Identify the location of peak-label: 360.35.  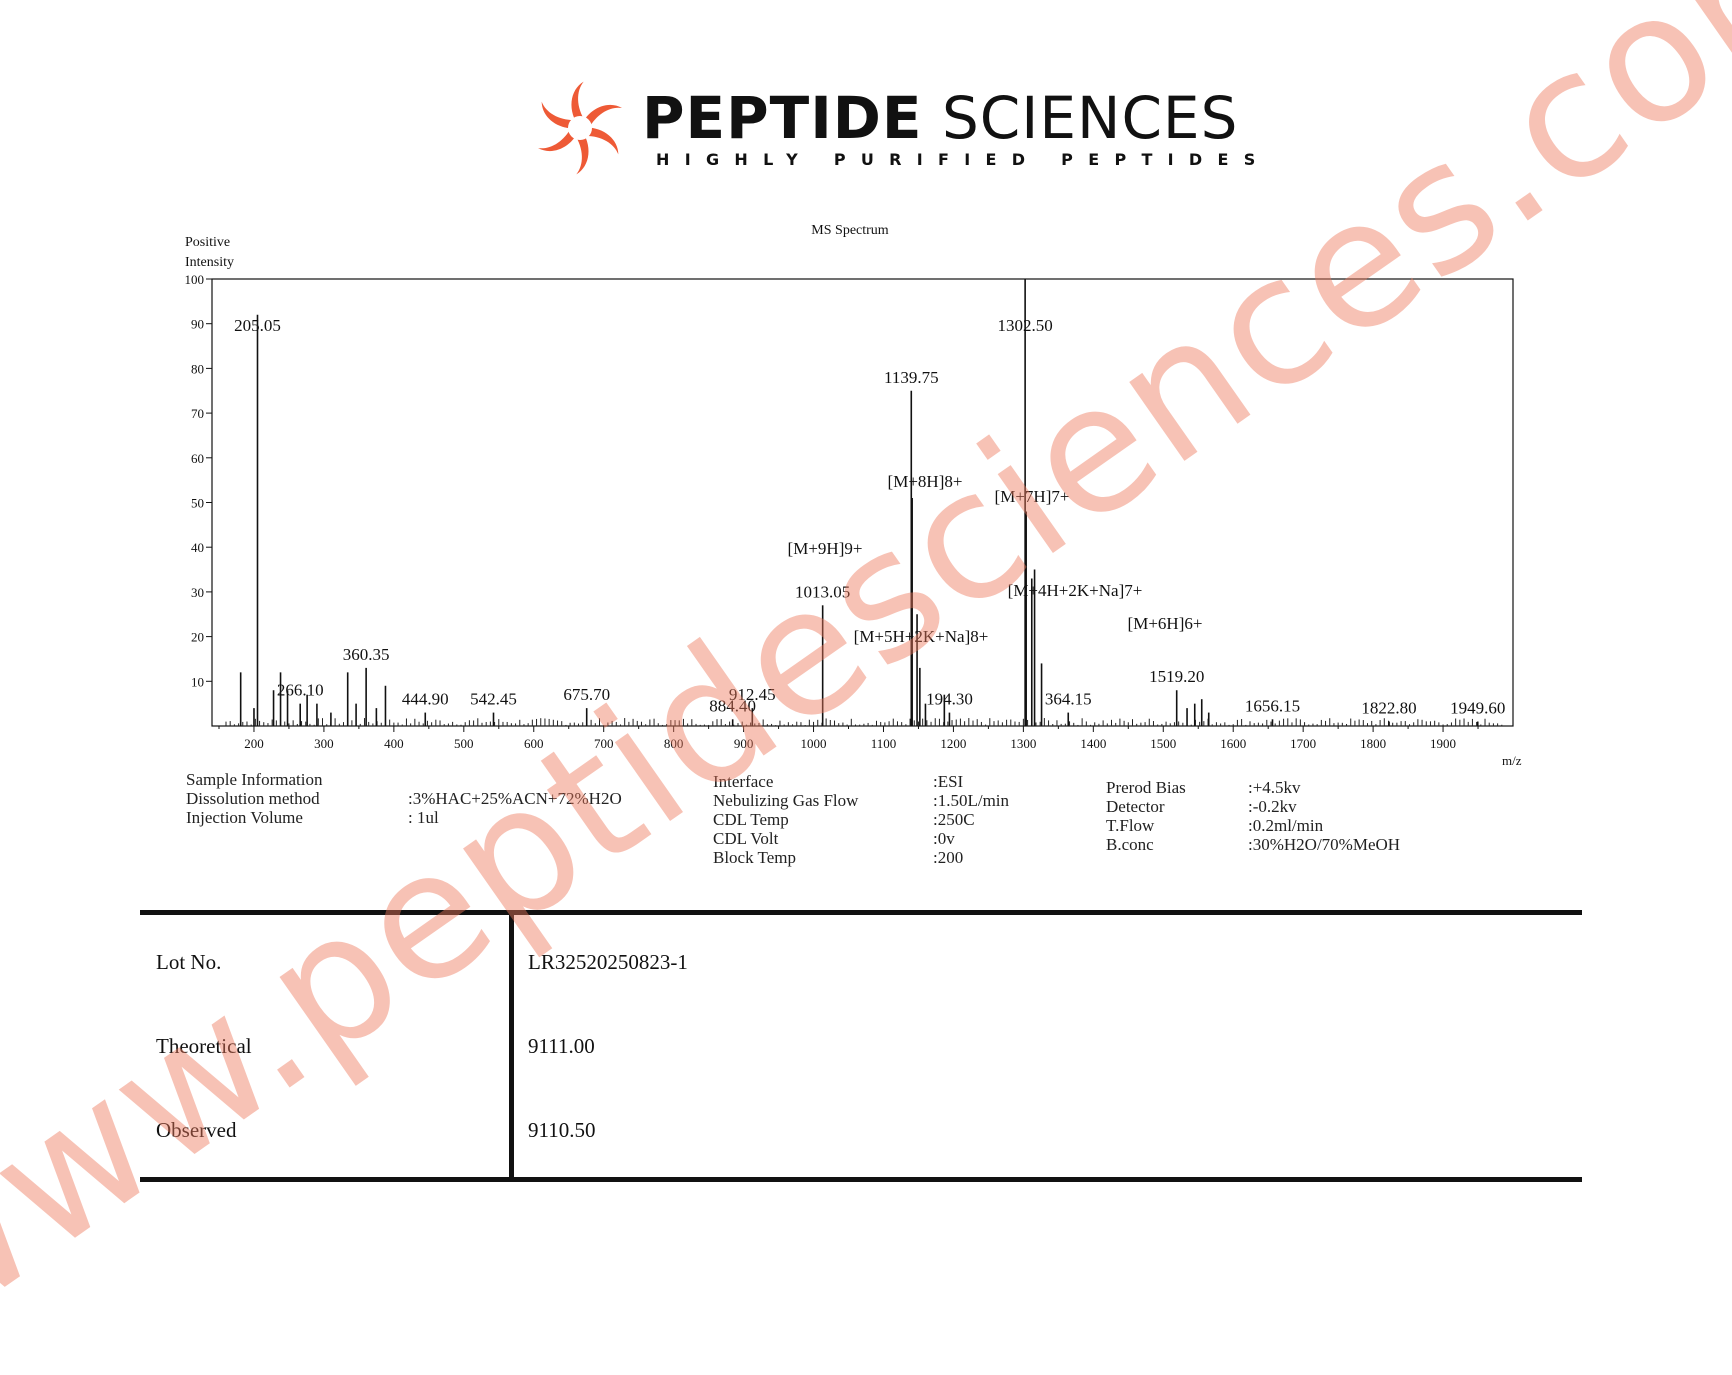
(366, 654).